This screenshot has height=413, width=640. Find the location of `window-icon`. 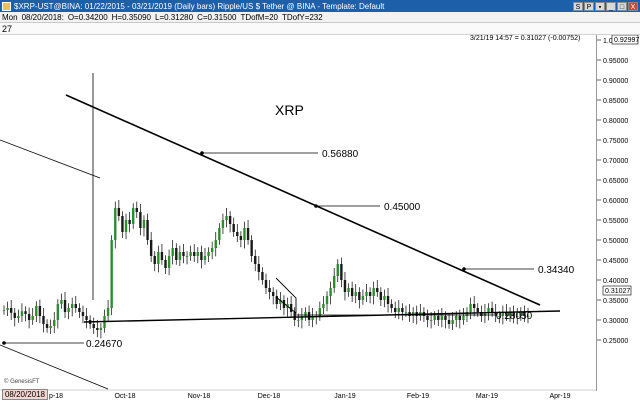

window-icon is located at coordinates (6, 6).